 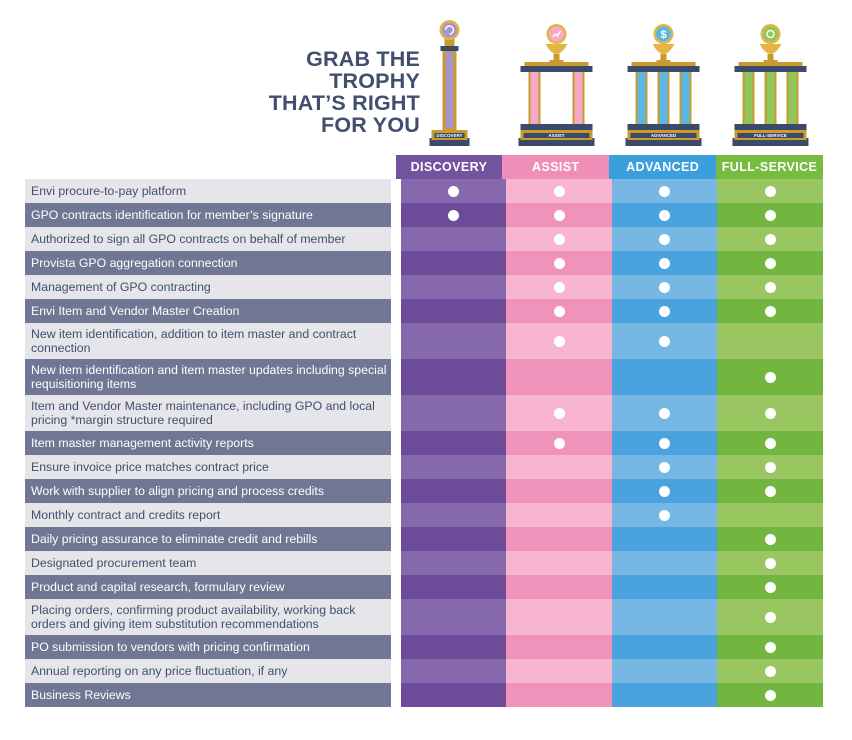 What do you see at coordinates (770, 85) in the screenshot?
I see `trophy-full_service: FULL-SERVICE` at bounding box center [770, 85].